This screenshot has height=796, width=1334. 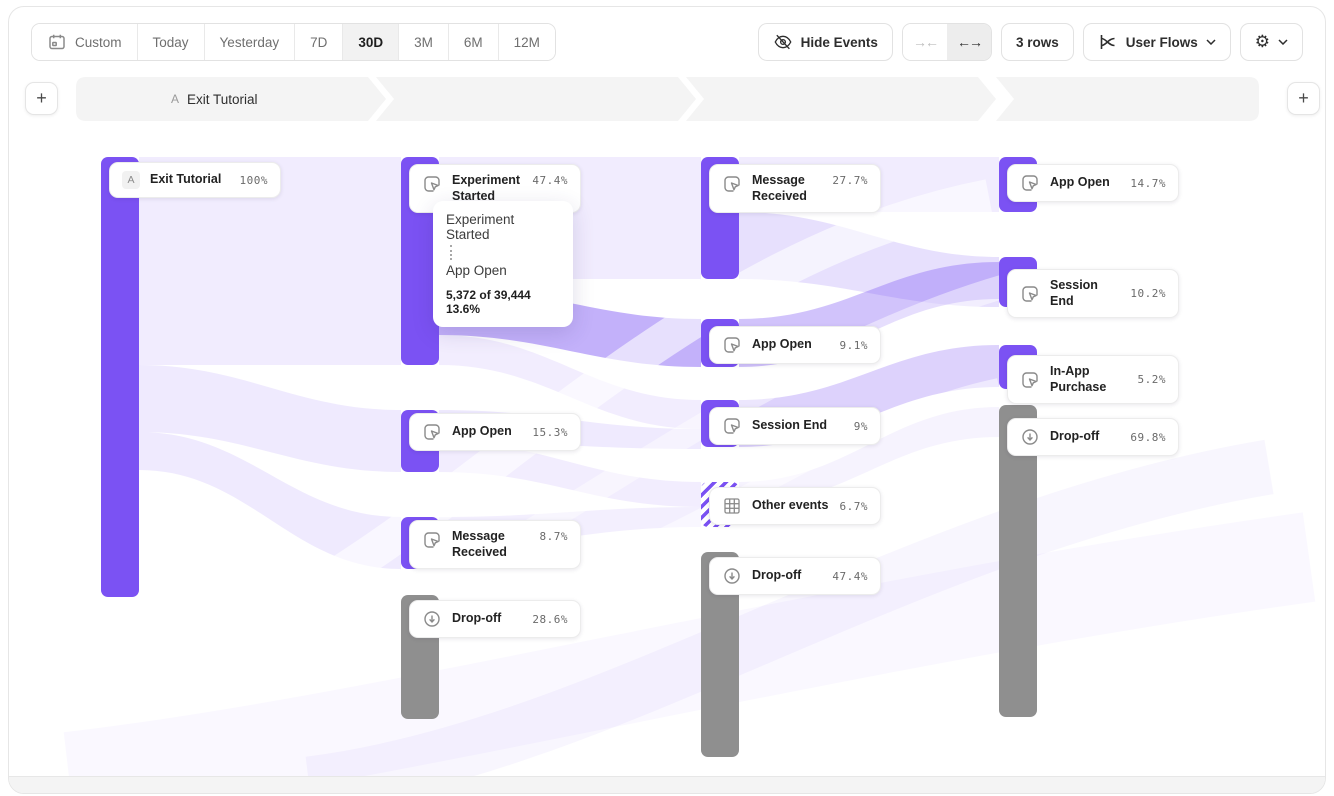 What do you see at coordinates (131, 180) in the screenshot?
I see `step-a-badge: A` at bounding box center [131, 180].